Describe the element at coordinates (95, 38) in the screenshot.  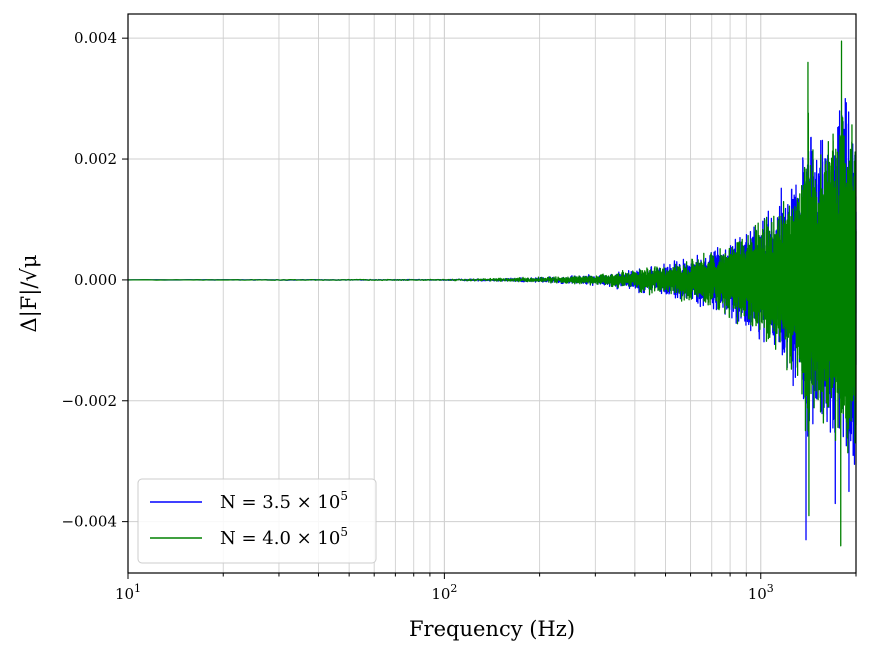
I see `y-tick-label: 0.004` at that location.